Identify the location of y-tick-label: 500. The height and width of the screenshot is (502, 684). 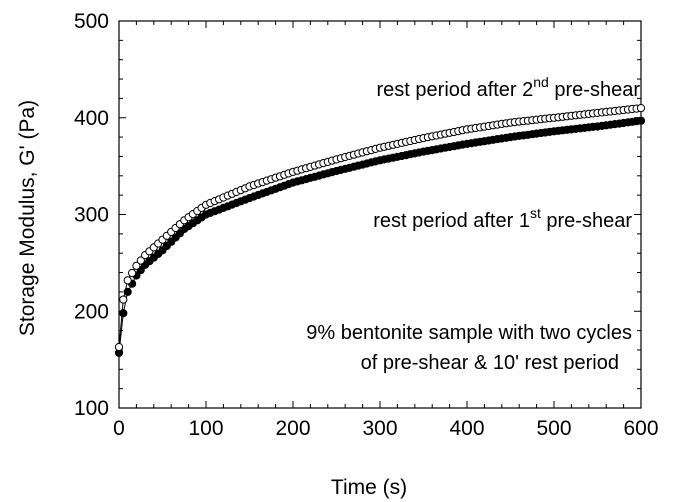
(91, 21).